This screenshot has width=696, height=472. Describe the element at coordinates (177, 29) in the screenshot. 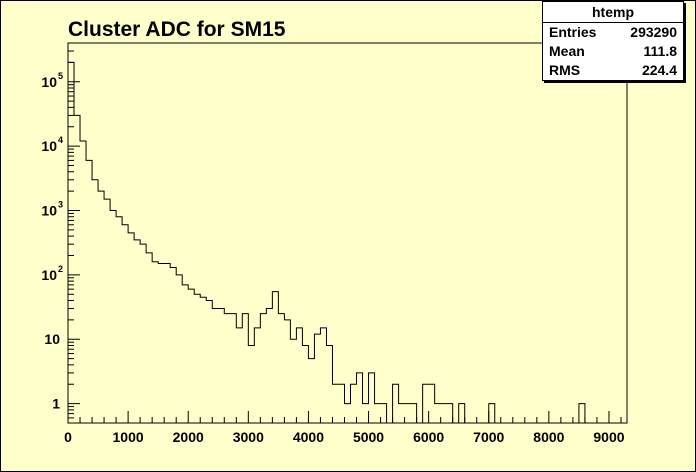

I see `chart-title: Cluster ADC for SM15` at that location.